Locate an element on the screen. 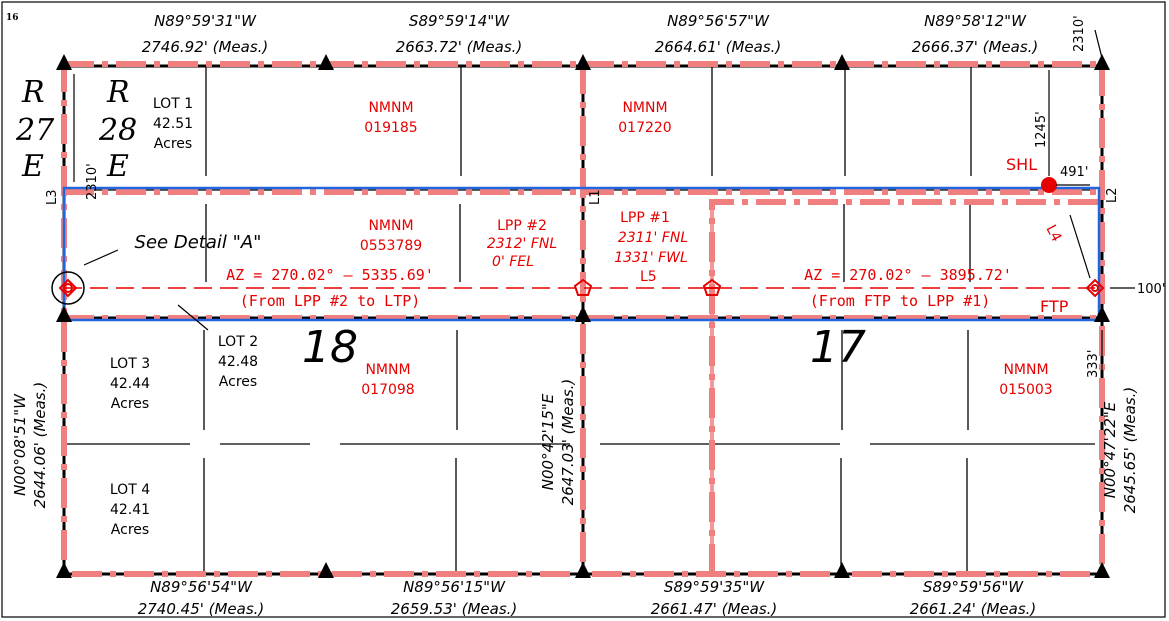 This screenshot has width=1169, height=621. bearing-bottom-1: N89°56'54"W is located at coordinates (201, 587).